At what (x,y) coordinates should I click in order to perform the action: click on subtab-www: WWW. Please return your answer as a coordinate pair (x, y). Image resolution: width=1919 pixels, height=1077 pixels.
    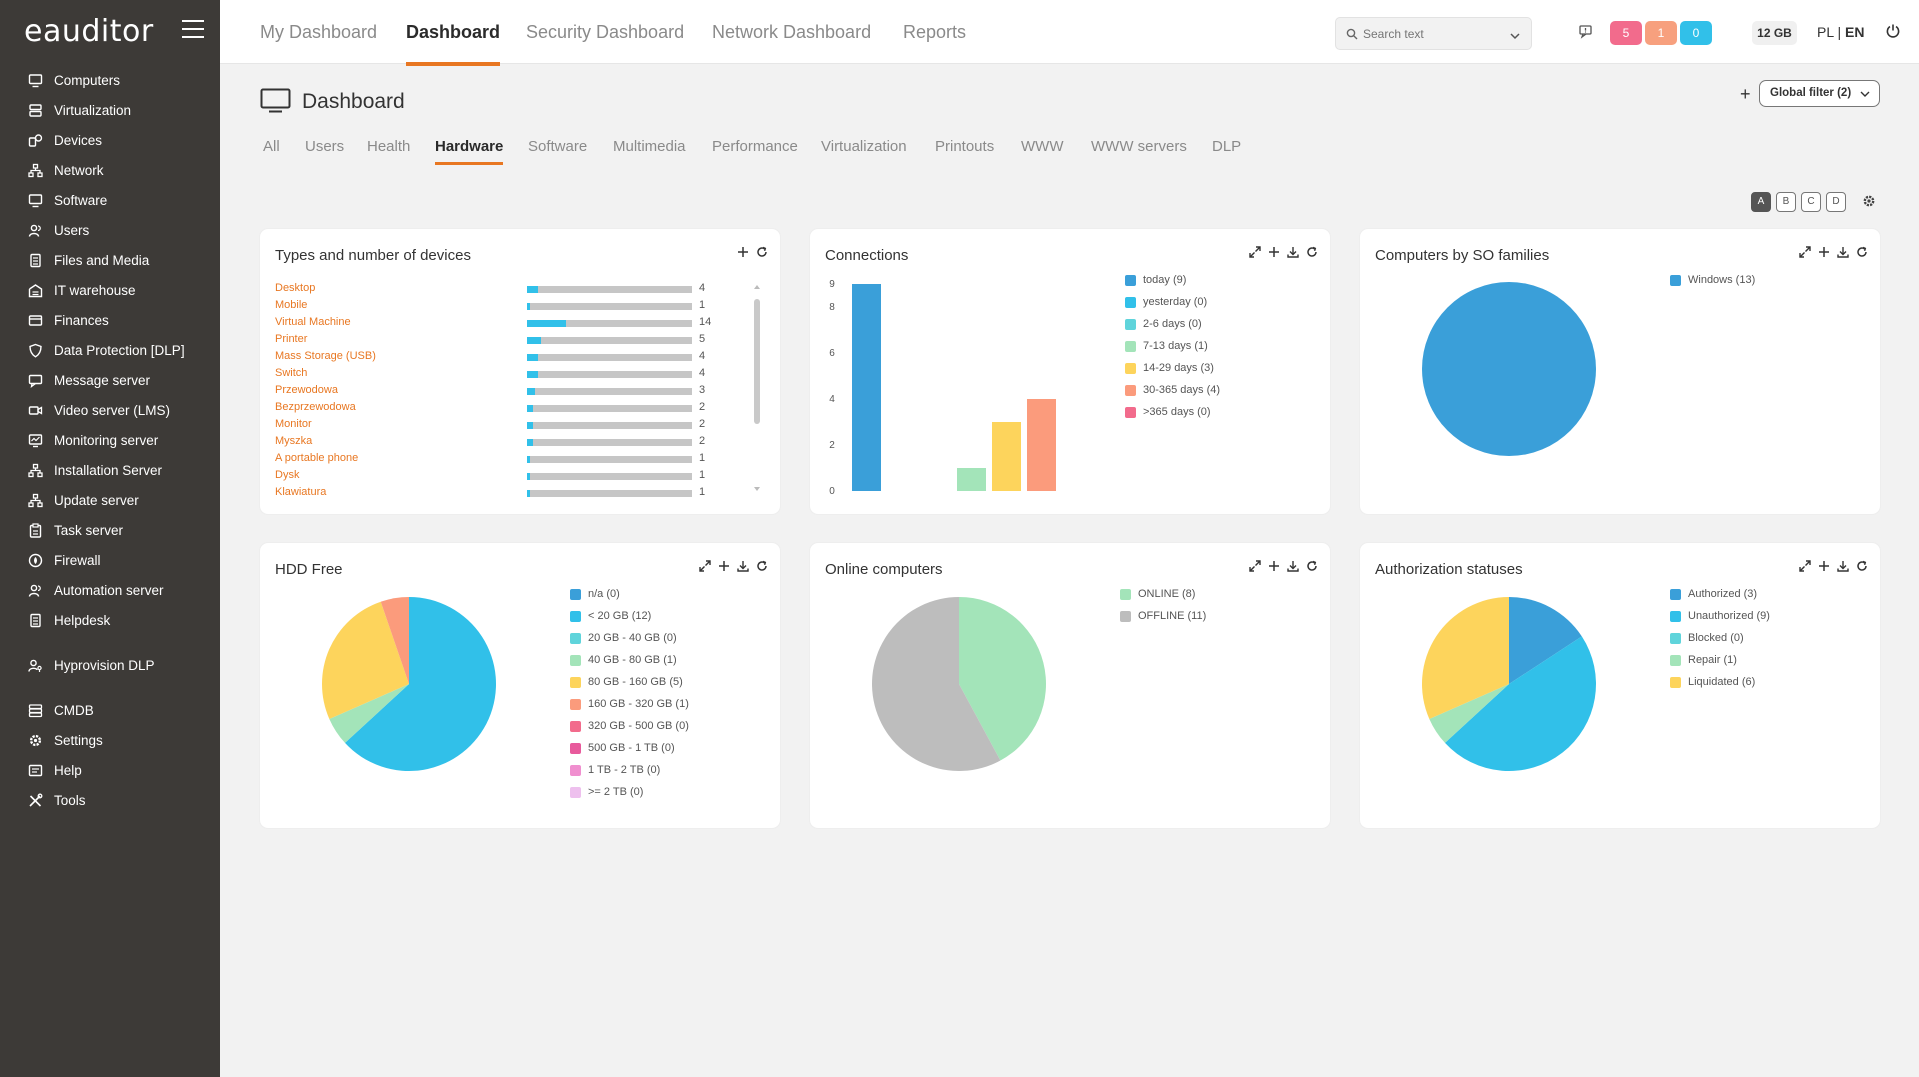
    Looking at the image, I should click on (1042, 146).